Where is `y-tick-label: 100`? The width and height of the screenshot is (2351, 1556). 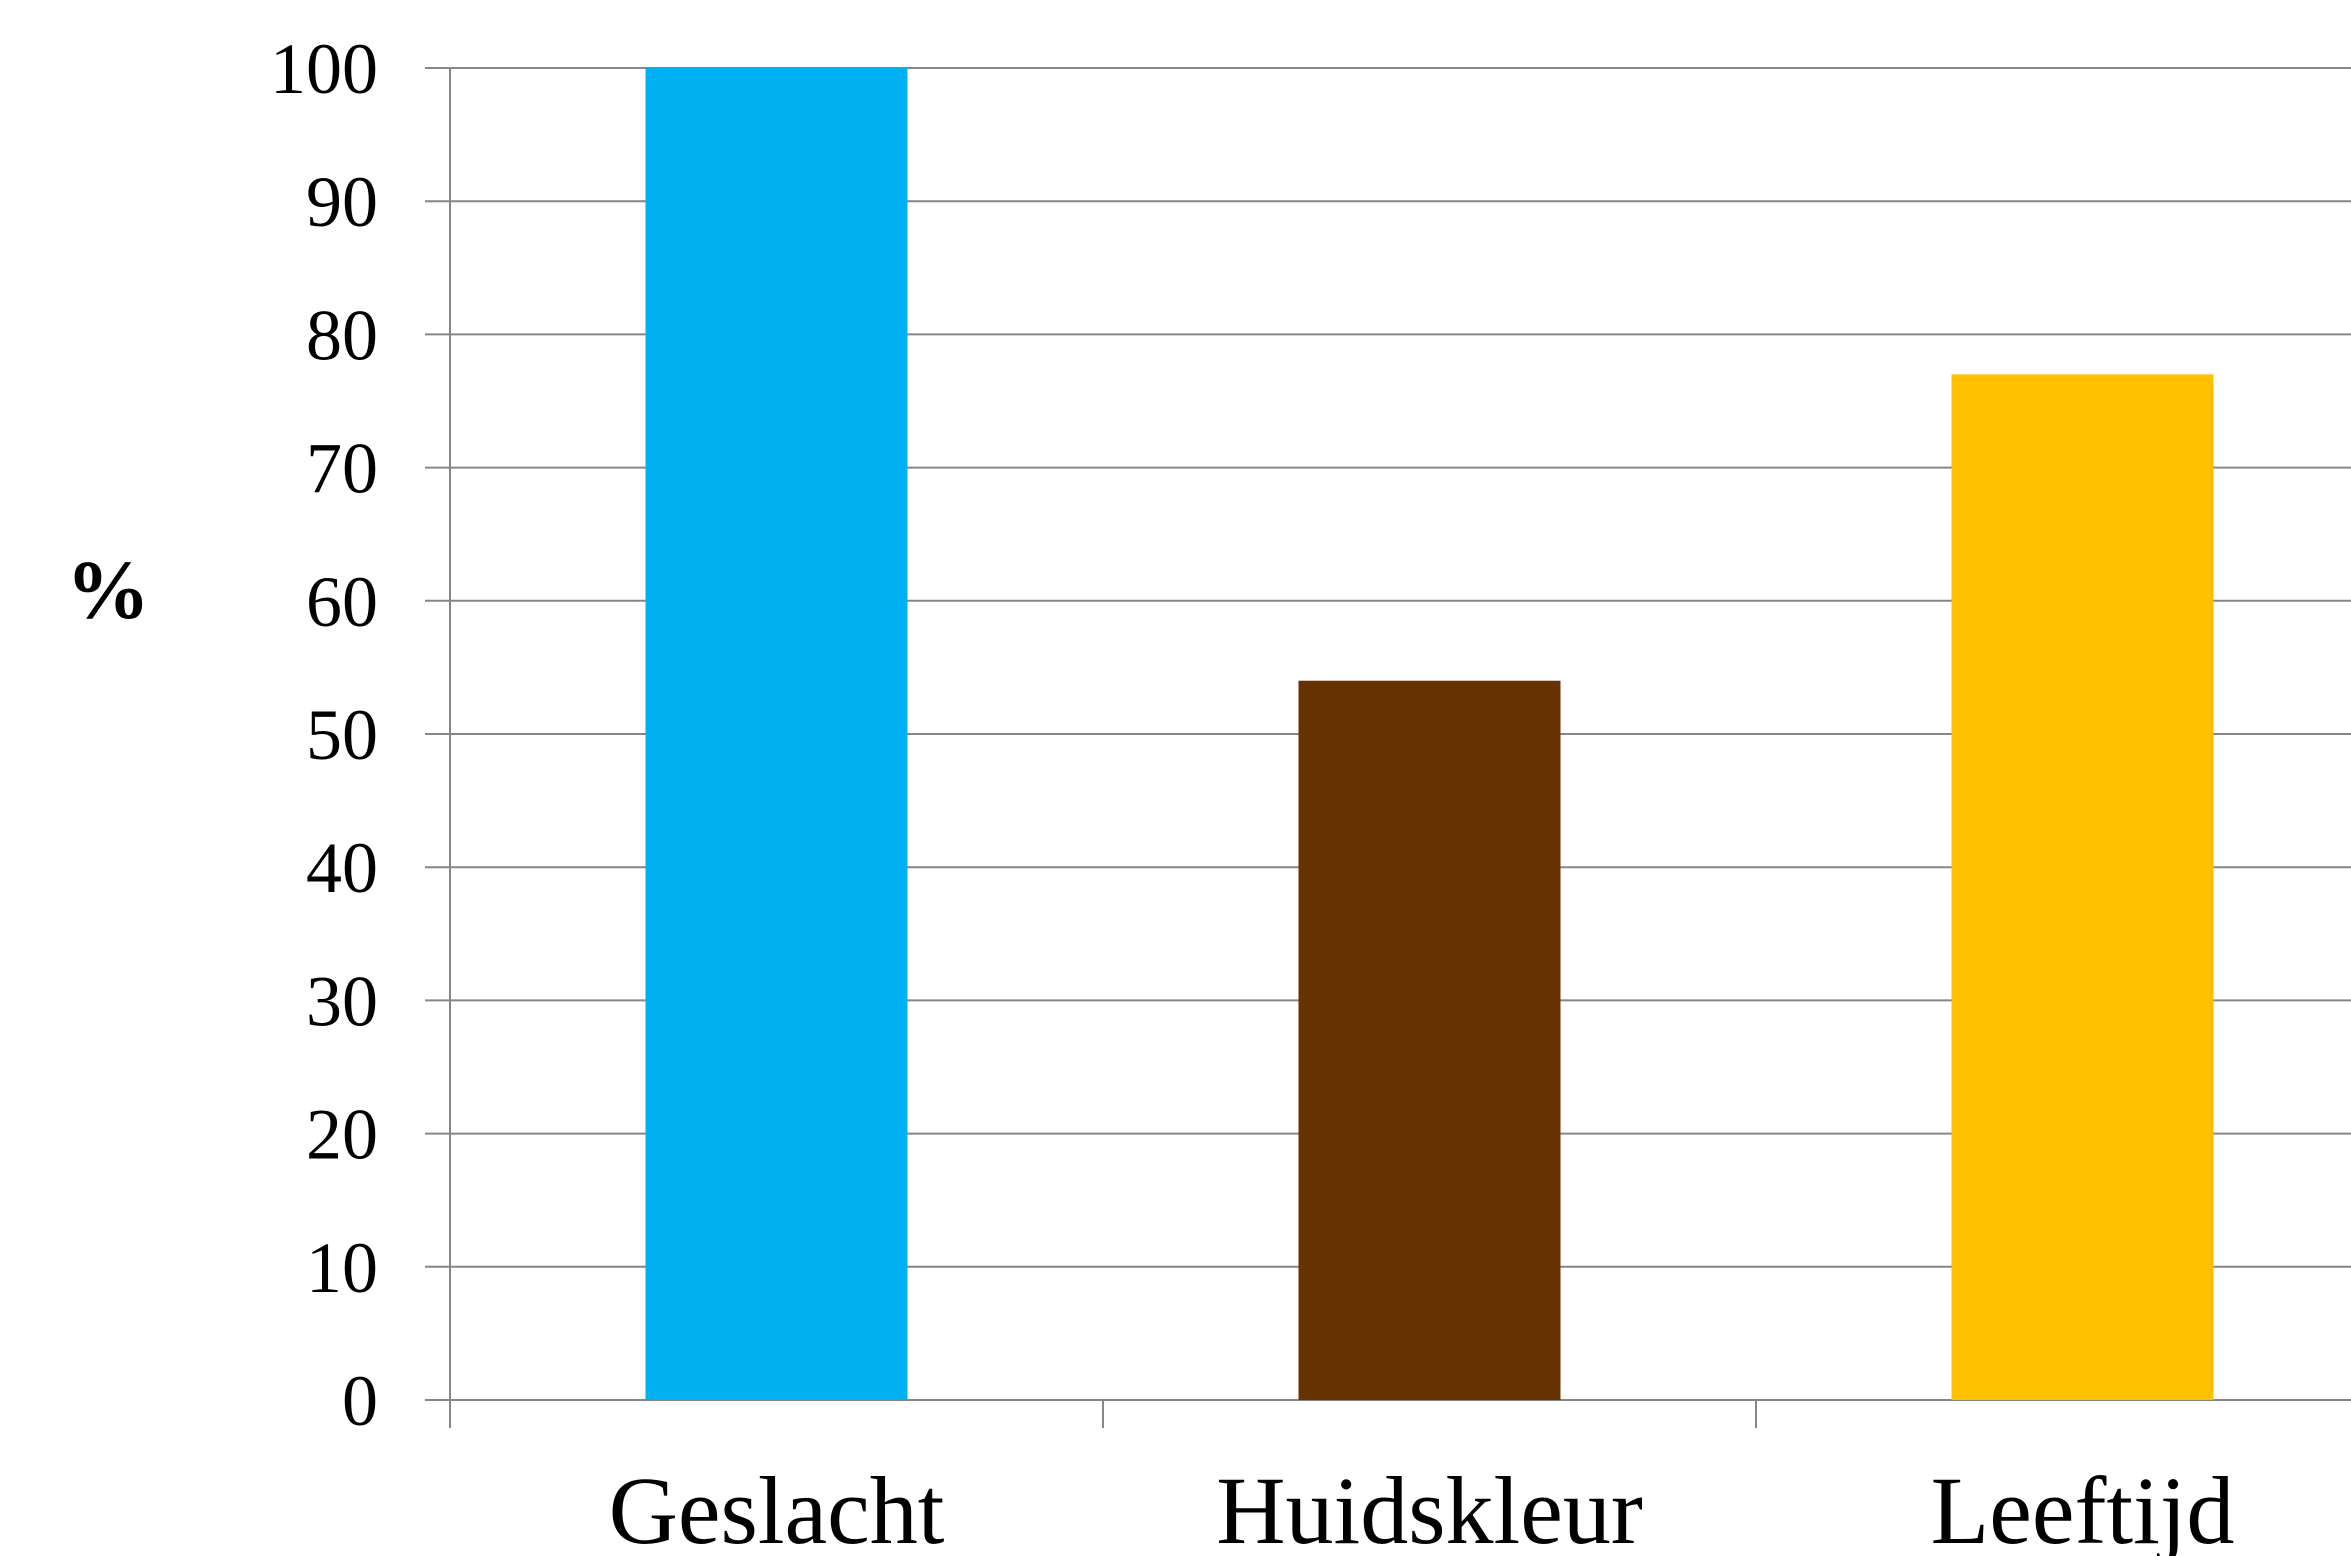
y-tick-label: 100 is located at coordinates (324, 69).